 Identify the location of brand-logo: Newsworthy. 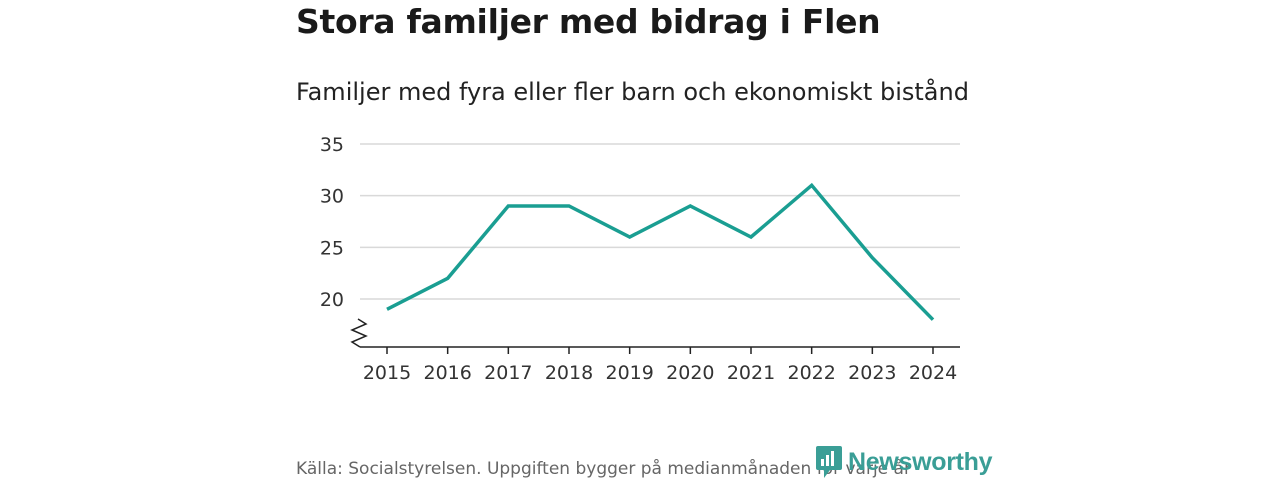
(904, 462).